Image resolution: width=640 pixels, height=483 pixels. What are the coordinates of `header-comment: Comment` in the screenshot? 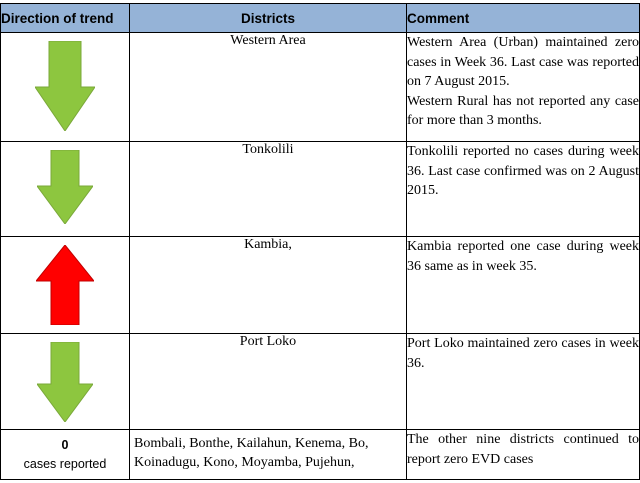 It's located at (523, 18).